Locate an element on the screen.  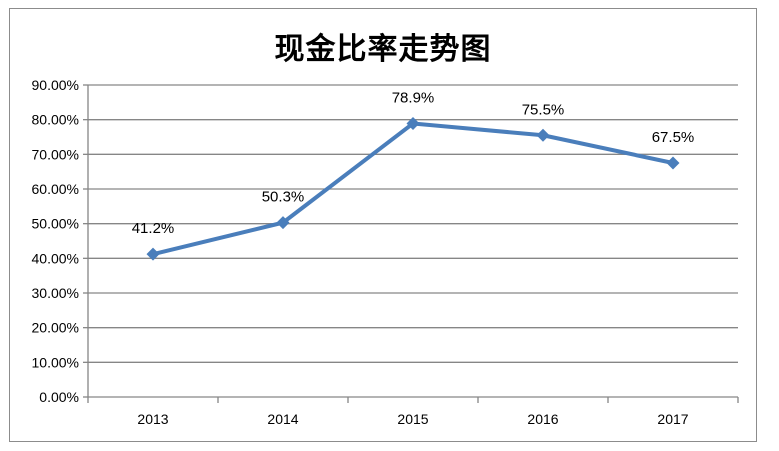
y-tick-label: 70.00% is located at coordinates (55, 154).